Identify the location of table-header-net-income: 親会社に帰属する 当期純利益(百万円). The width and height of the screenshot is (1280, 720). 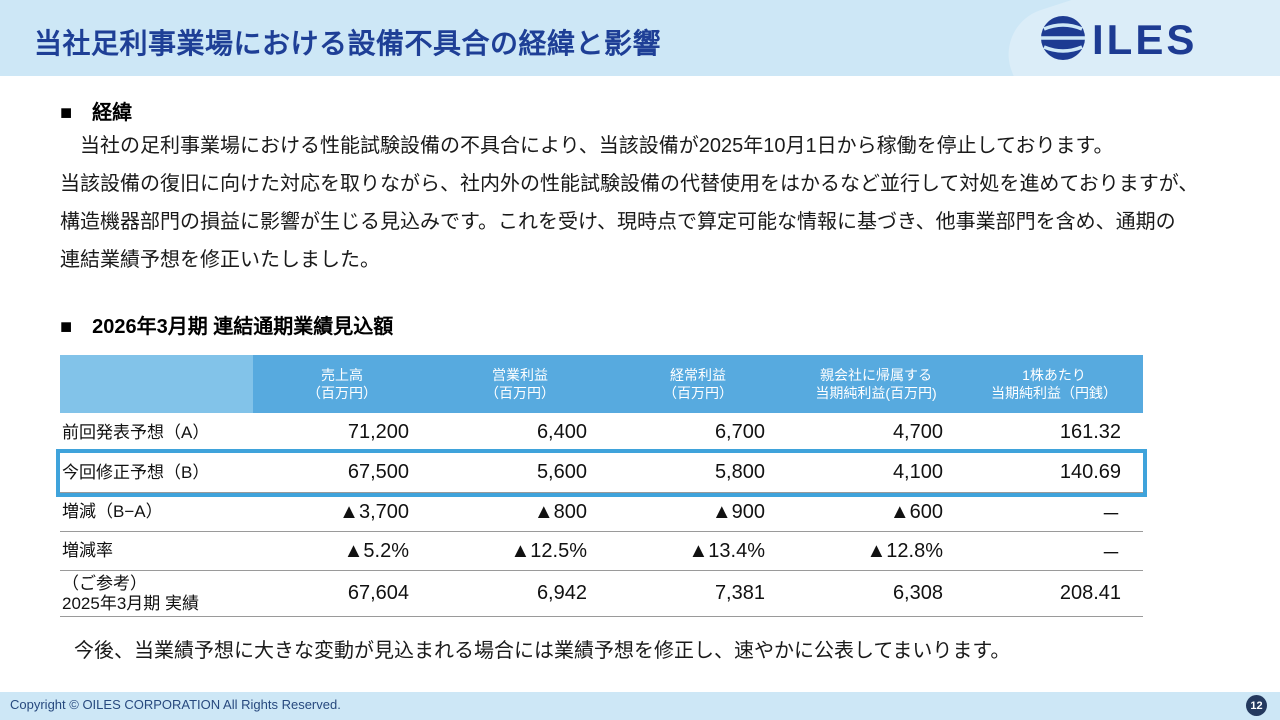
(876, 384).